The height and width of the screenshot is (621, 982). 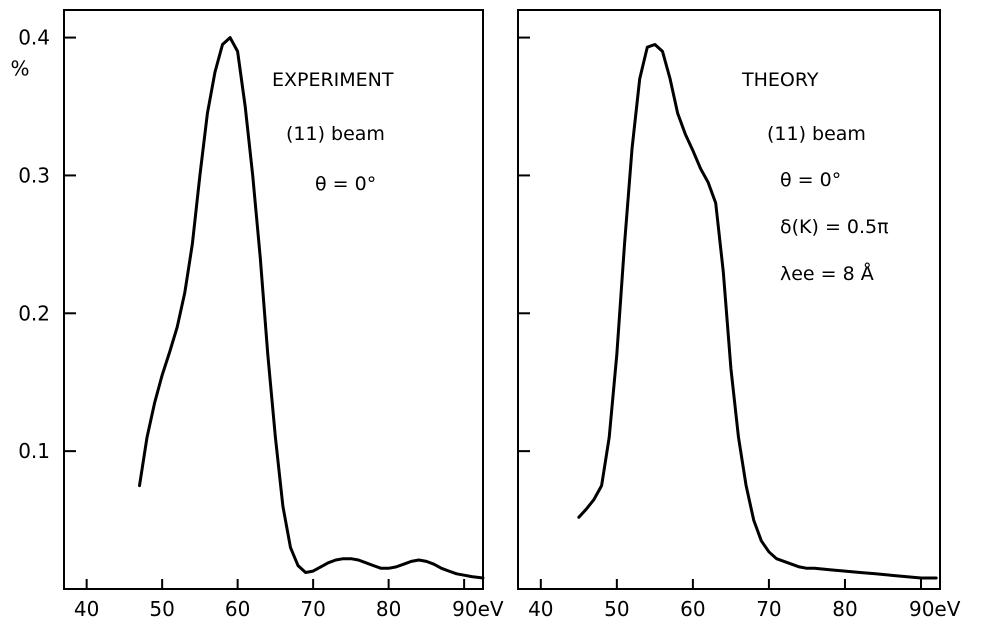 I want to click on y-unit-label: %, so click(x=19, y=69).